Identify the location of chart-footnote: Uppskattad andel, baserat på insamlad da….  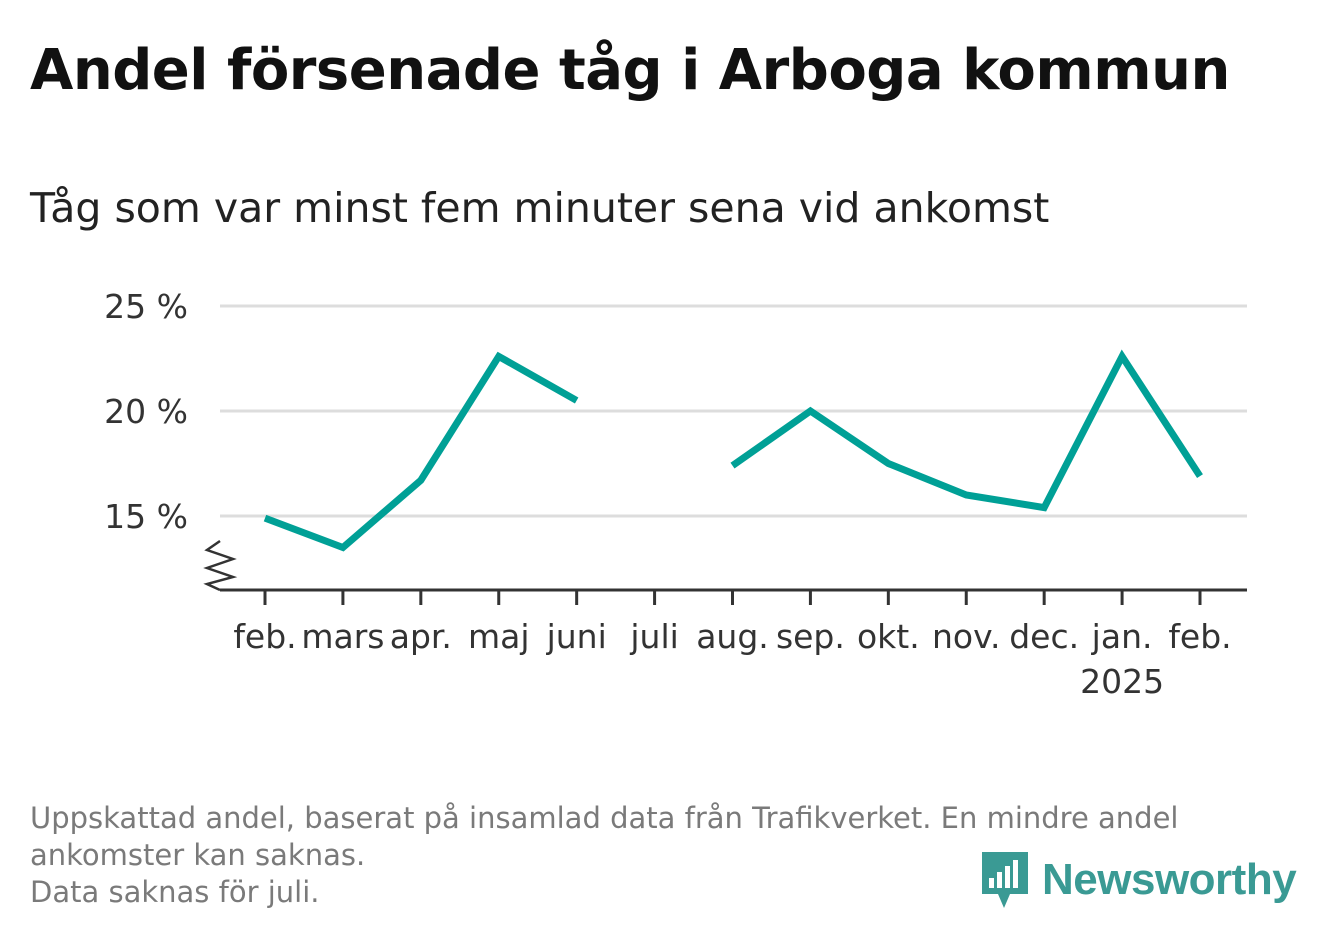
(660, 855).